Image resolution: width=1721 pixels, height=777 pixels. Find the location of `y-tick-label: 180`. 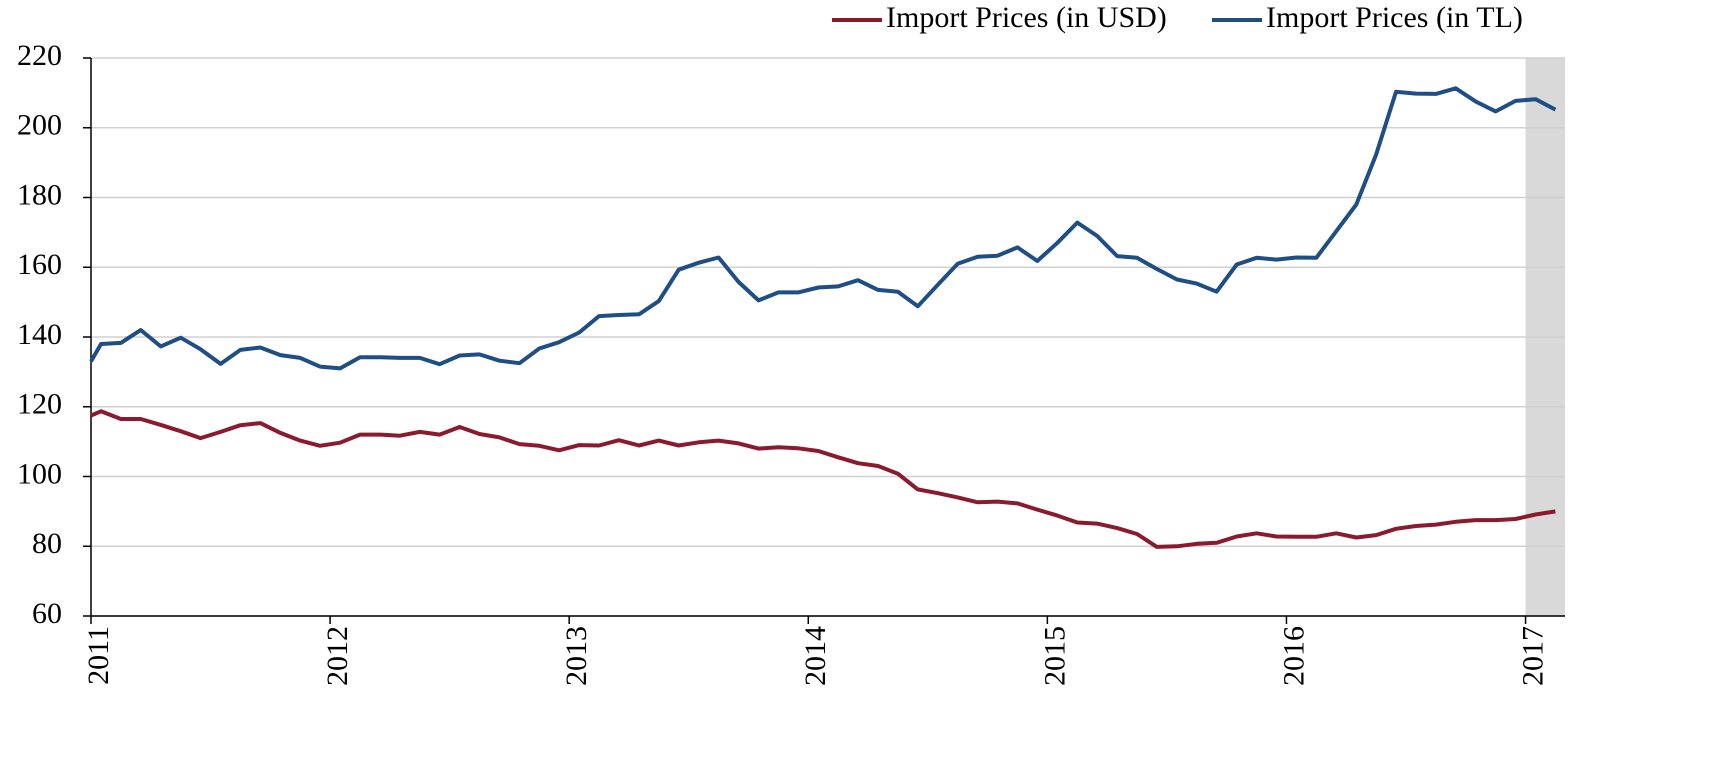

y-tick-label: 180 is located at coordinates (39, 194).